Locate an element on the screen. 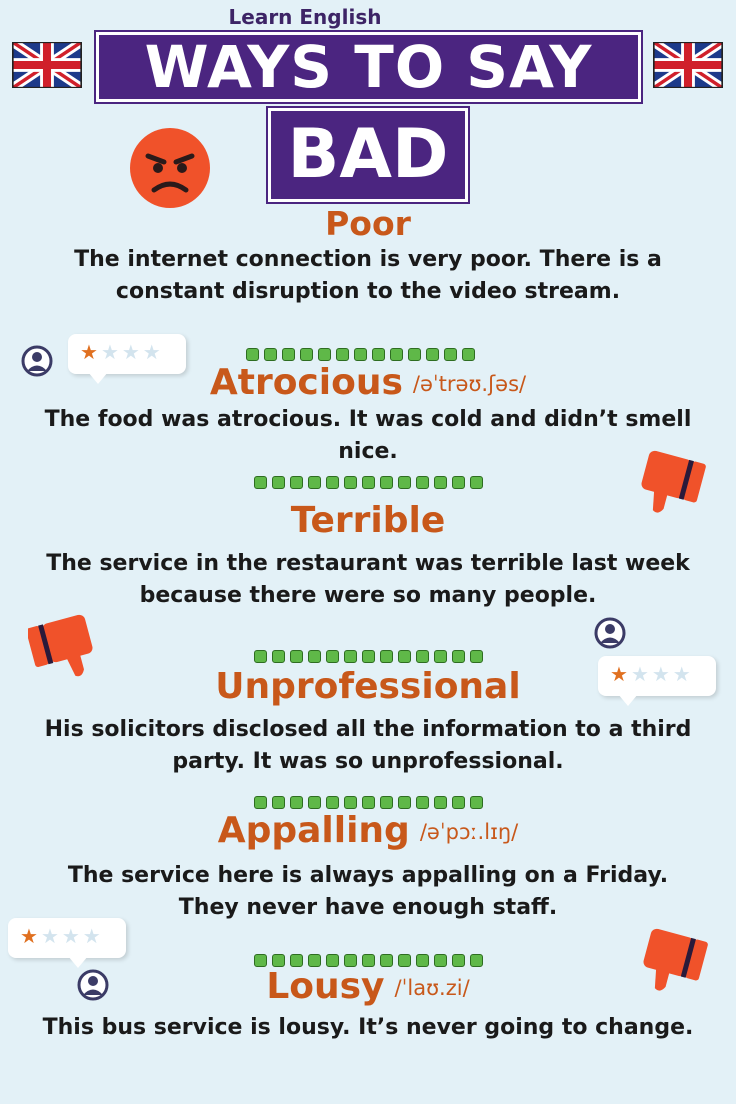  word-heading-poor: Poor is located at coordinates (368, 223).